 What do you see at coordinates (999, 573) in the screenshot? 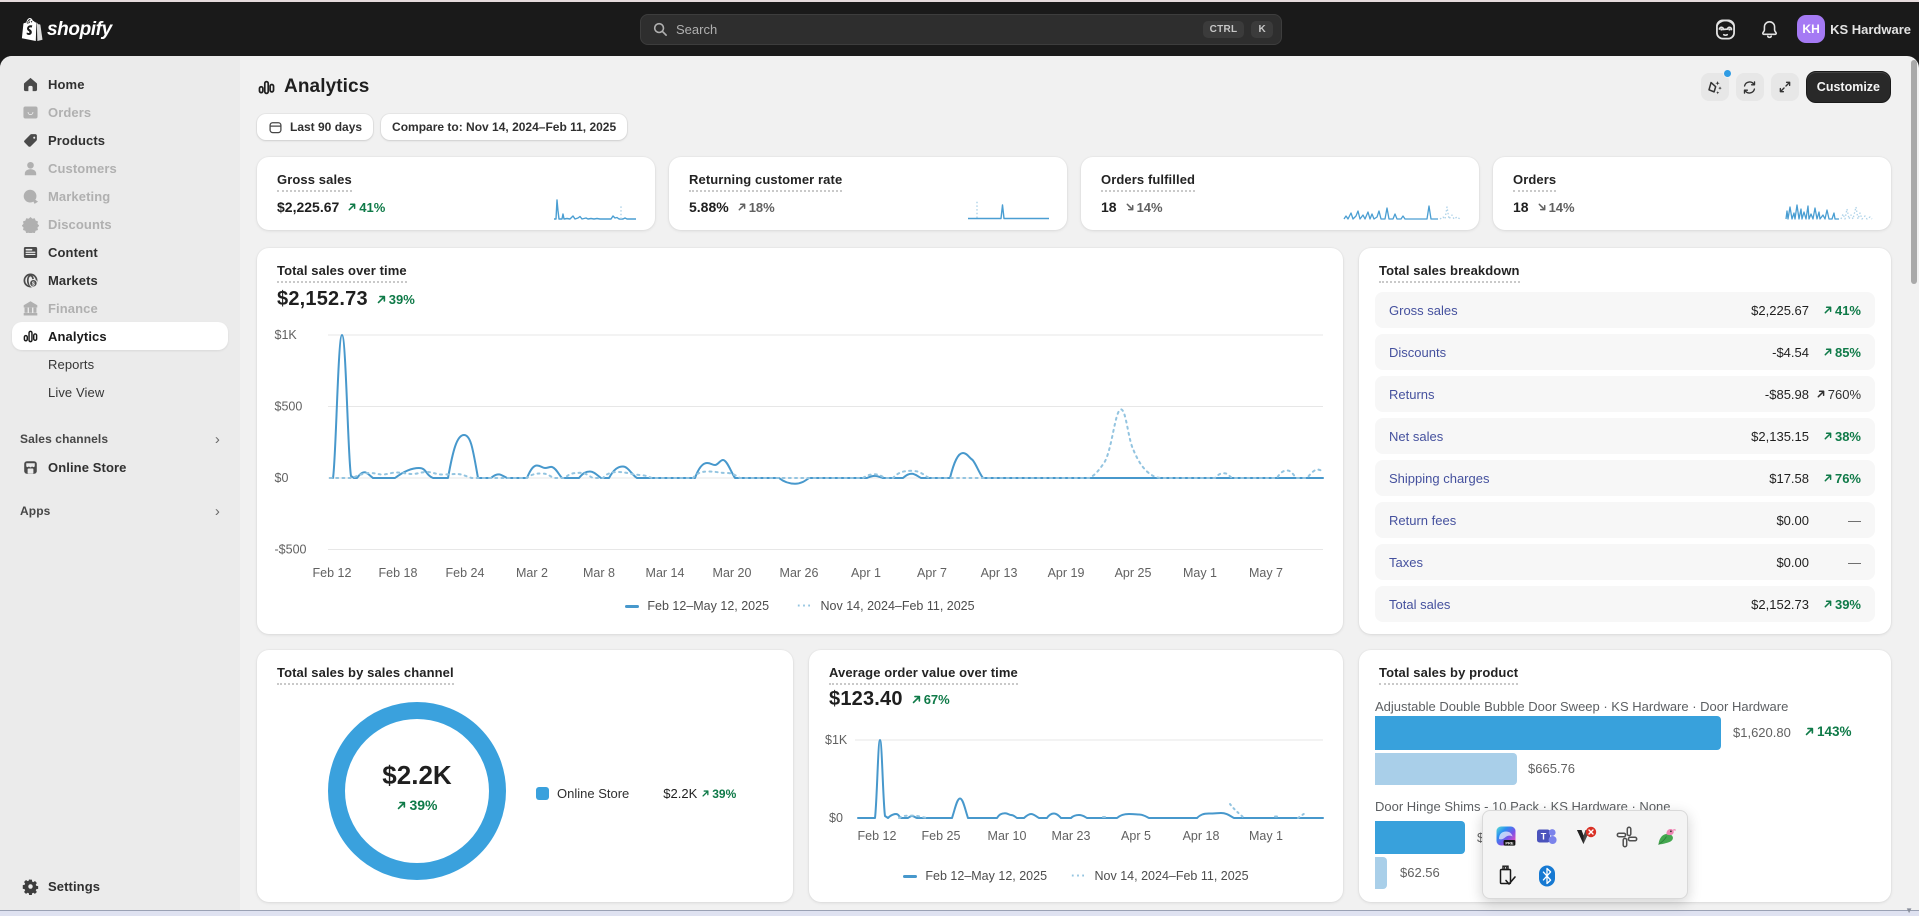
I see `svg-text: Apr 13` at bounding box center [999, 573].